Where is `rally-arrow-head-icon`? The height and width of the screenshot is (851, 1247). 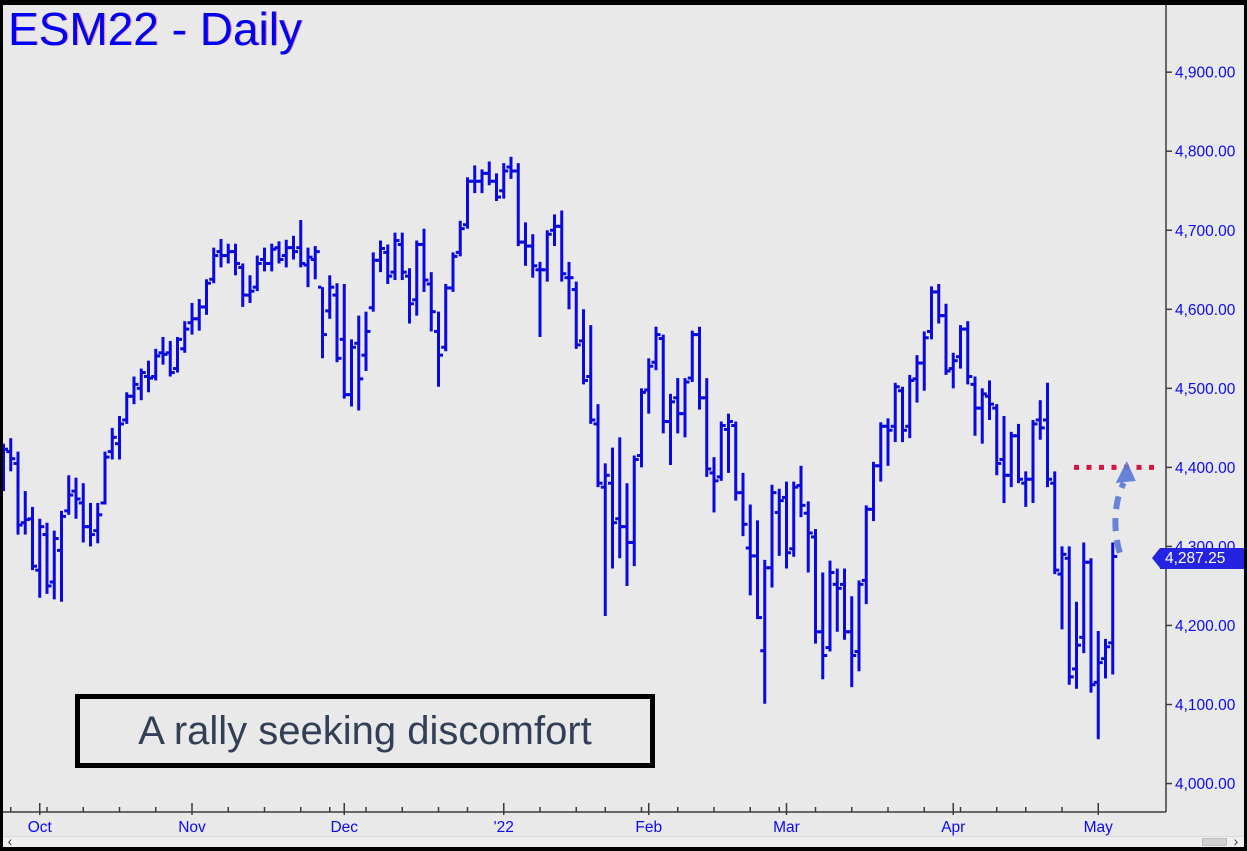 rally-arrow-head-icon is located at coordinates (1125, 471).